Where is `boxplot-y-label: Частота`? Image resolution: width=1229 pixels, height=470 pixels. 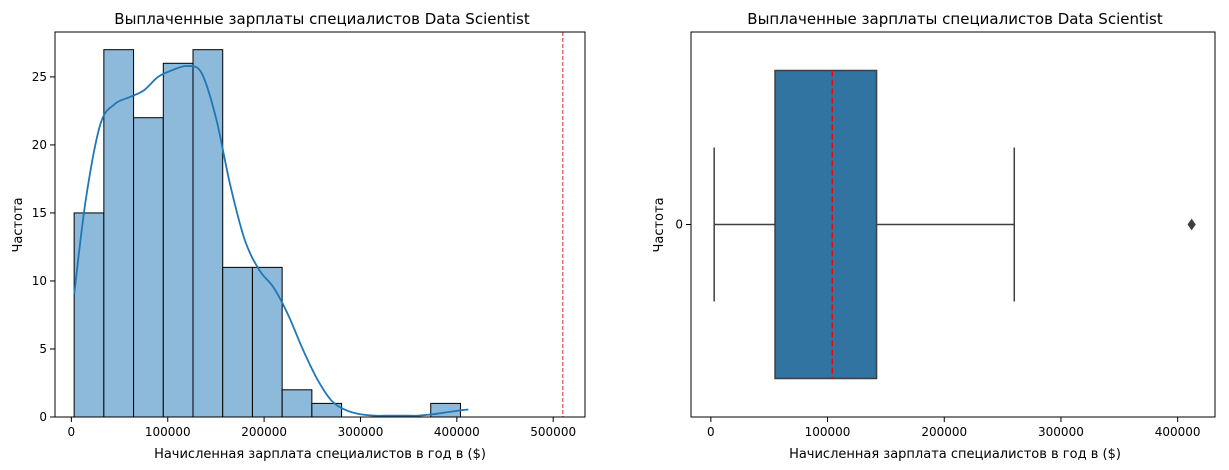 boxplot-y-label: Частота is located at coordinates (659, 224).